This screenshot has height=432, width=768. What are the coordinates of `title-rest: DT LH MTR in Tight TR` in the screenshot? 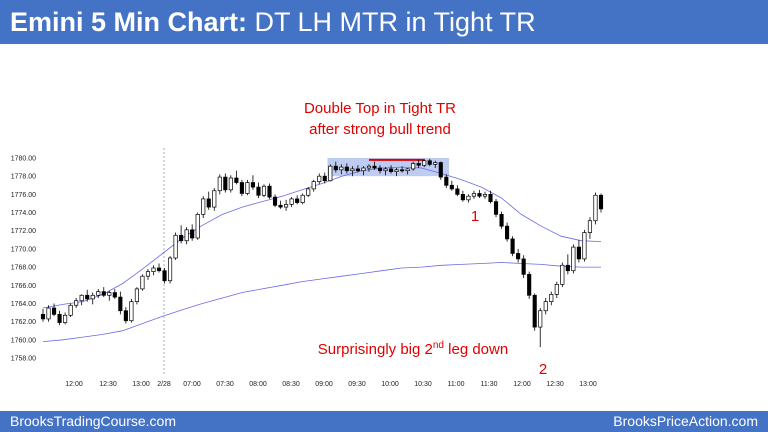 It's located at (391, 21).